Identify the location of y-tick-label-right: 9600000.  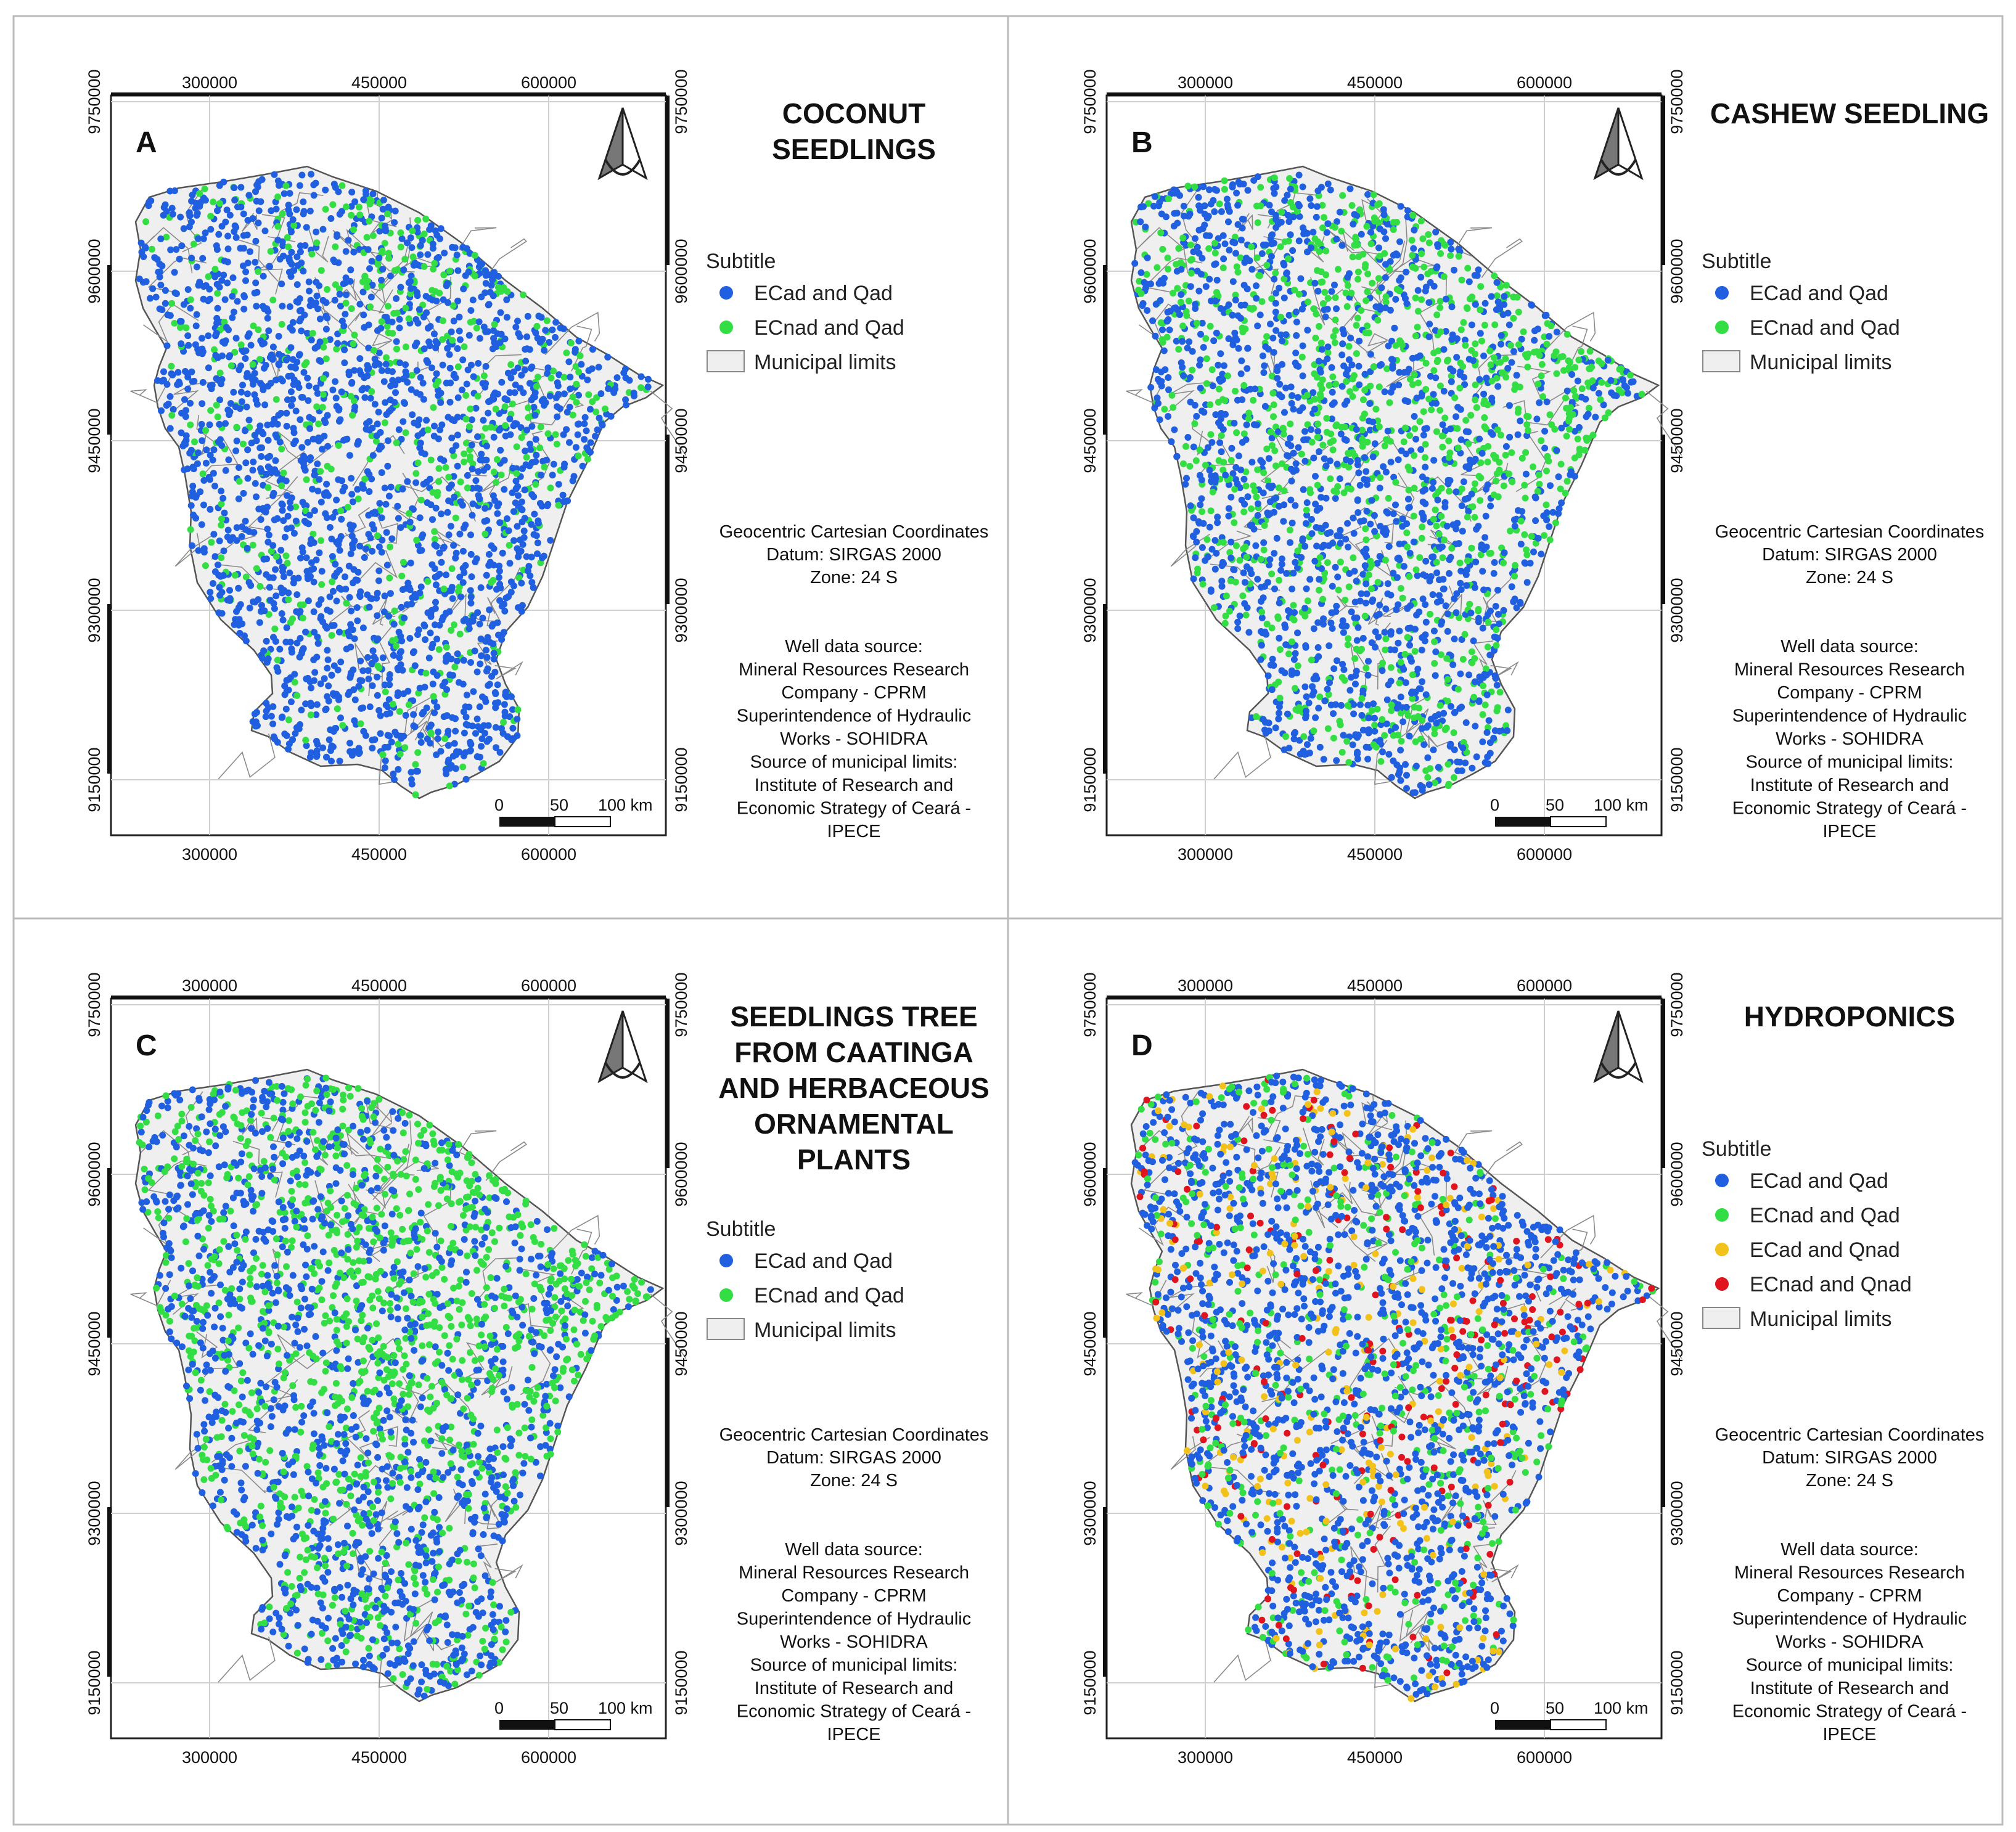
(681, 271).